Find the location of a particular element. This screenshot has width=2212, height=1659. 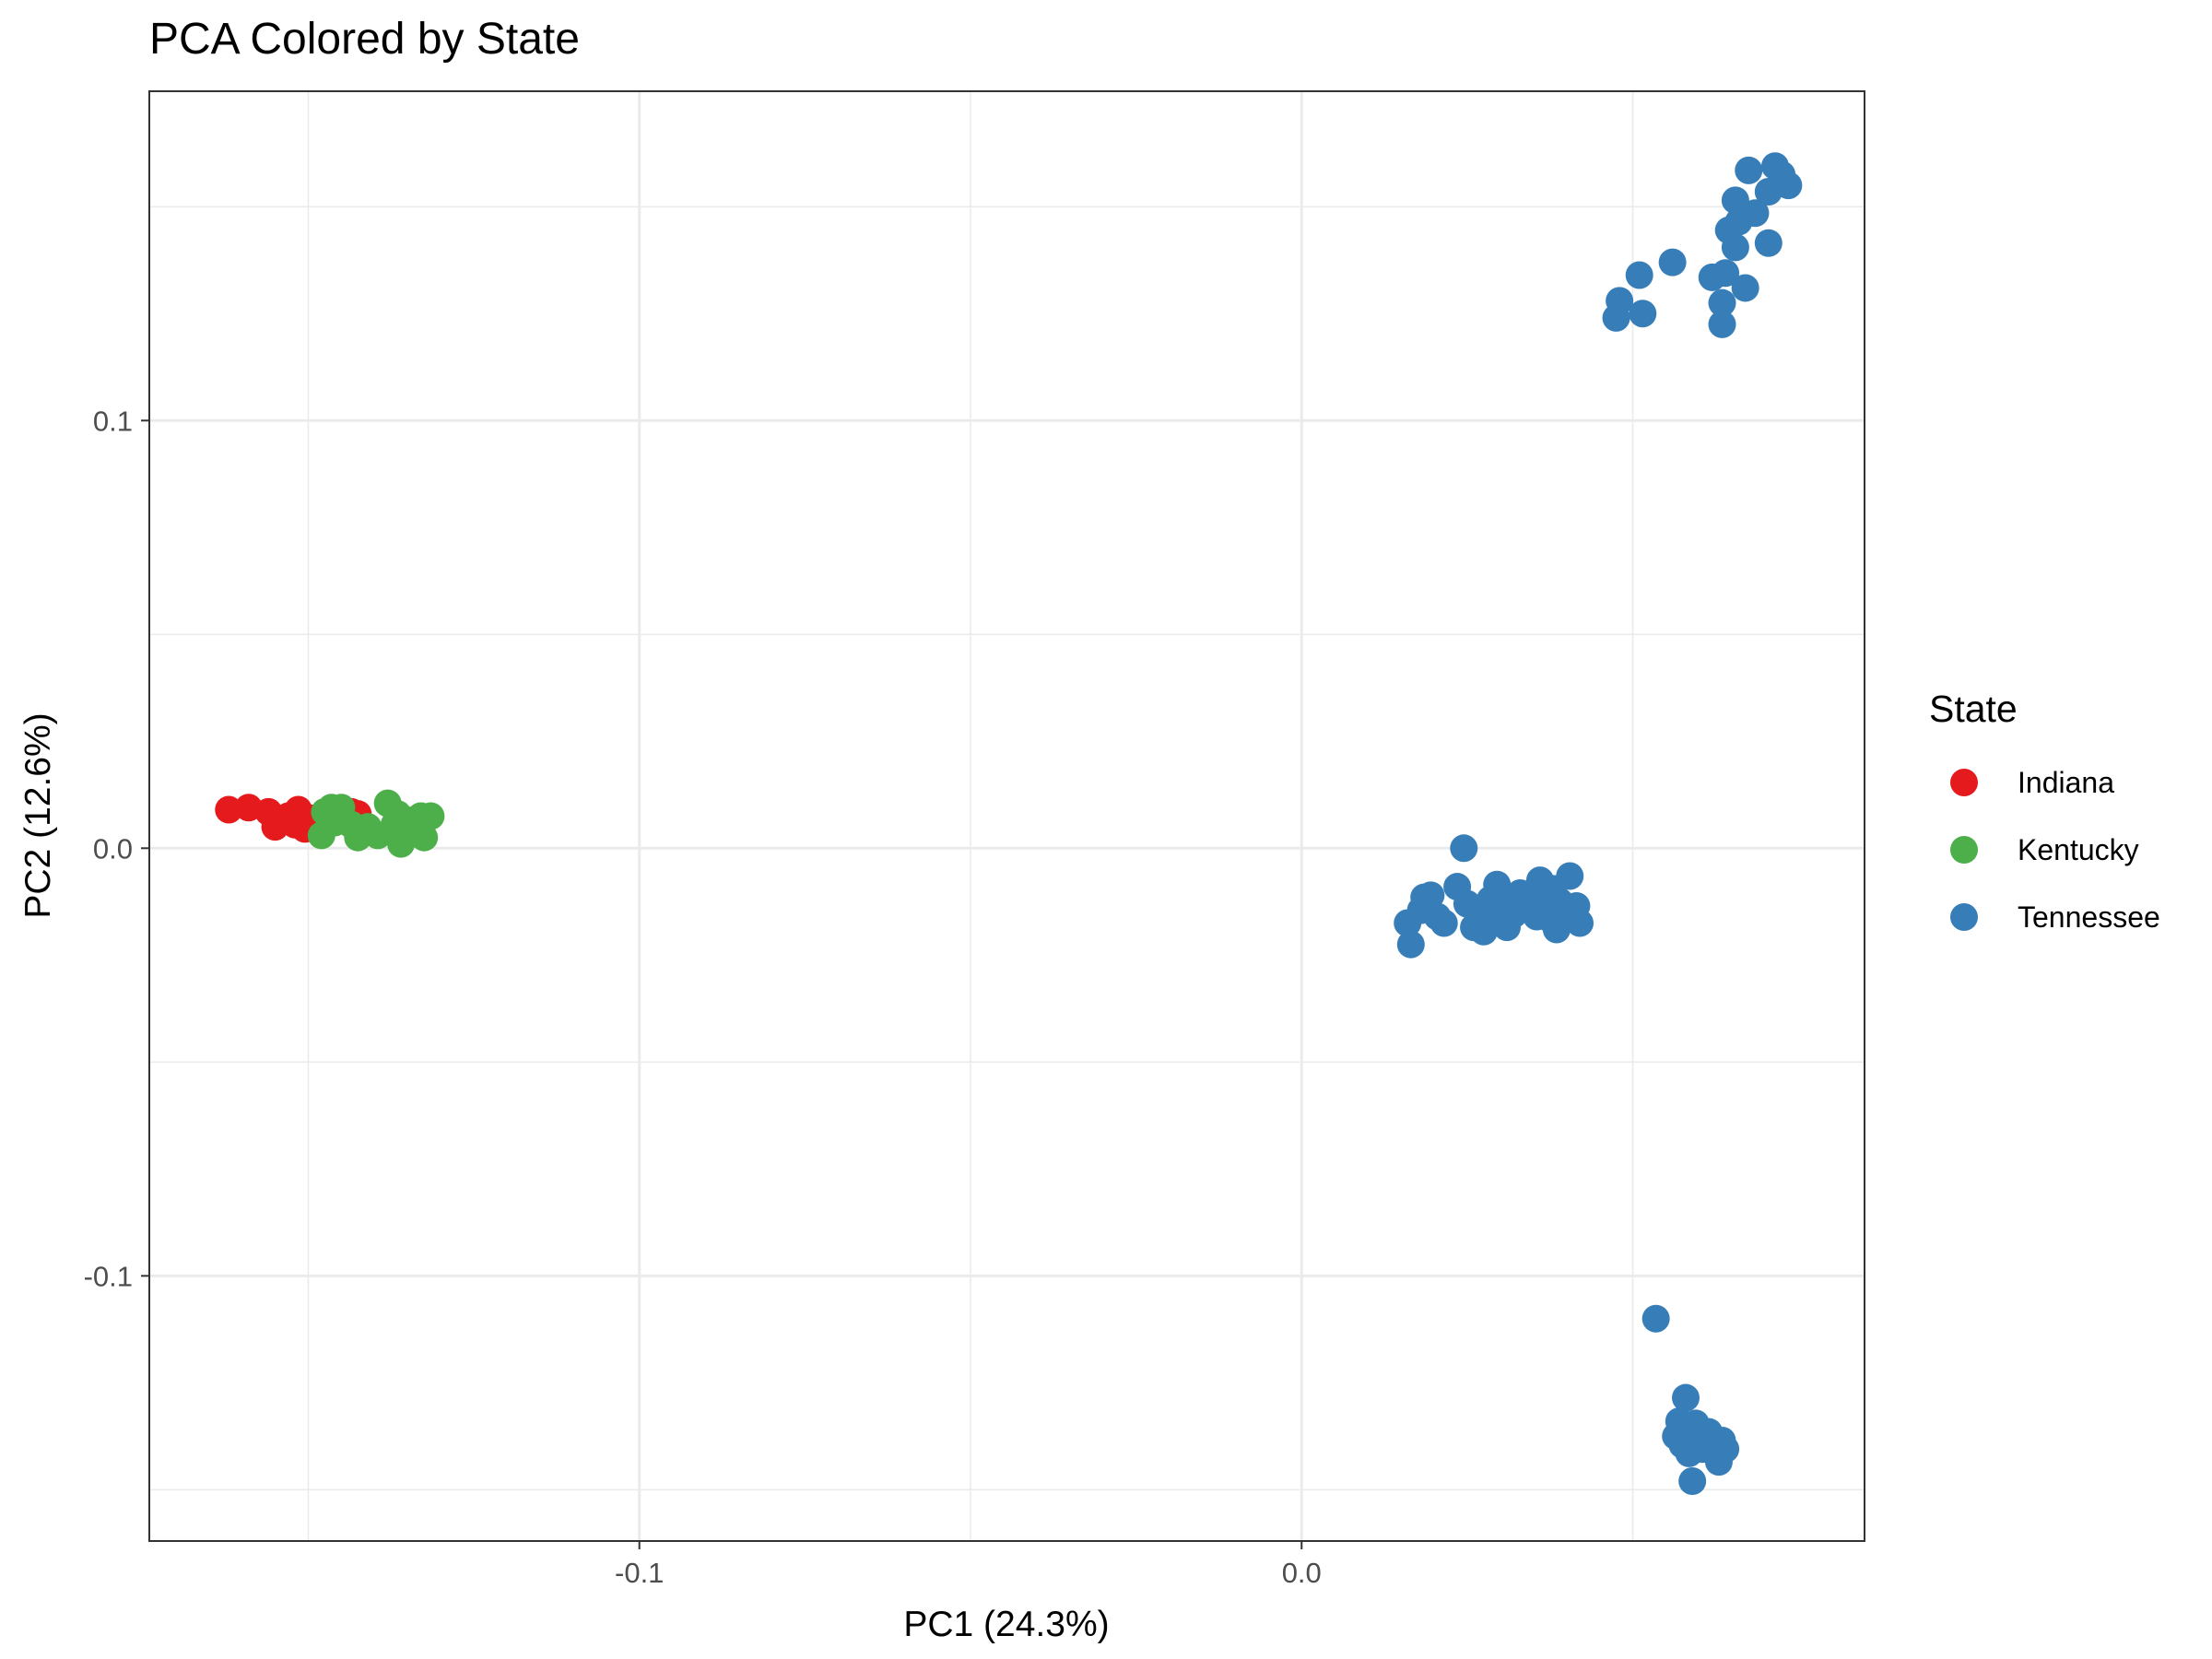

legend: State Indiana Kentucky Tennessee is located at coordinates (2044, 811).